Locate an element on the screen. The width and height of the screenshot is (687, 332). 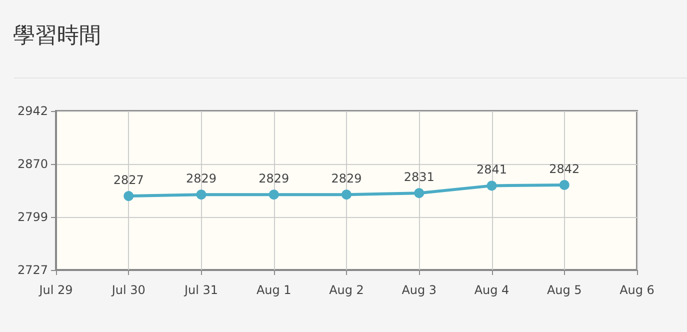
x-tick-label: Jul 29 is located at coordinates (55, 290).